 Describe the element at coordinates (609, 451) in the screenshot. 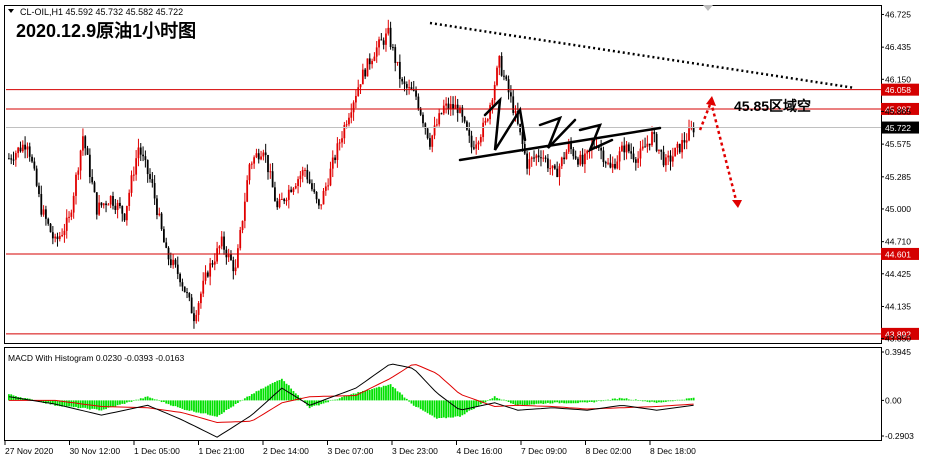

I see `x-tick-label: 8 Dec 02:00` at that location.